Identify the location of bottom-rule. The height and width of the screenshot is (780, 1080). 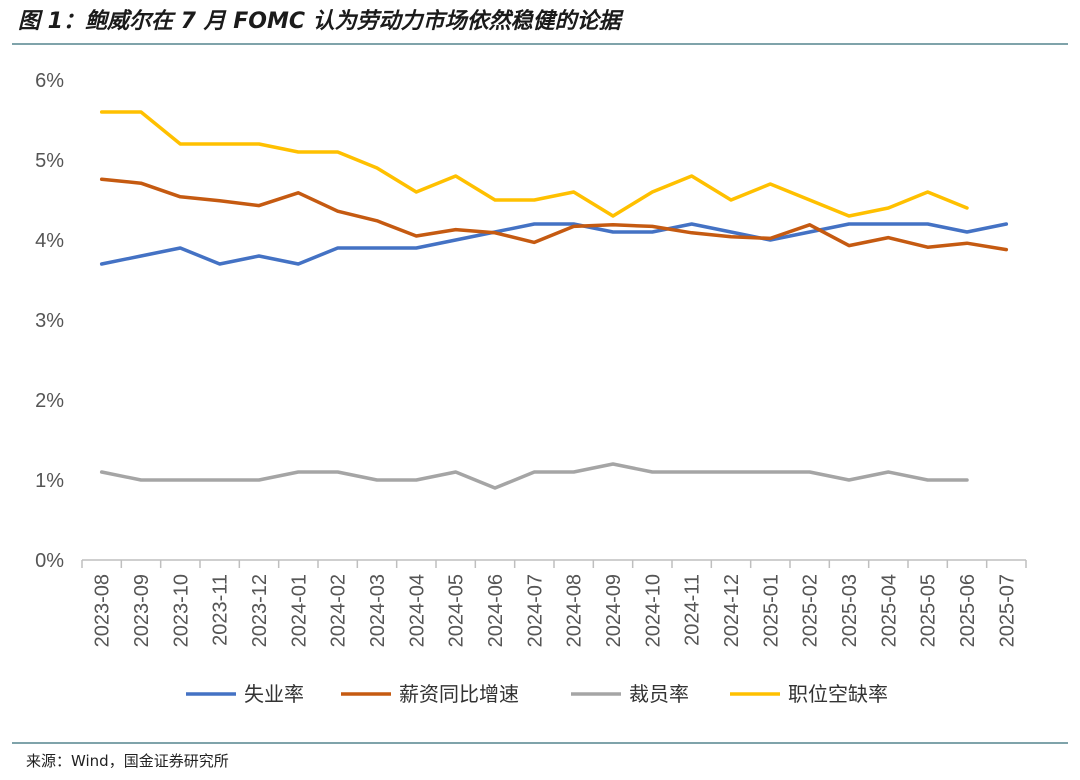
(540, 743).